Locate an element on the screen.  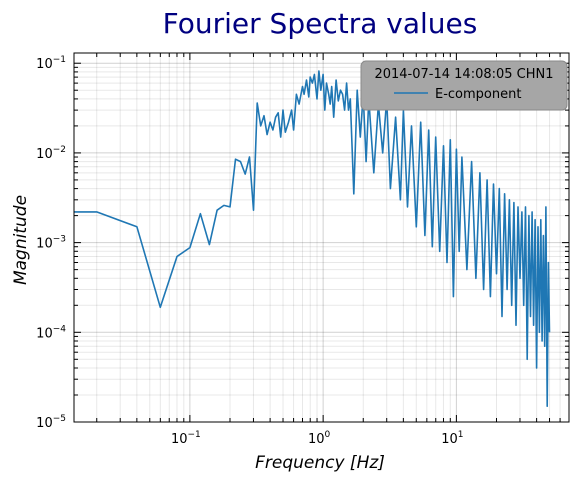
y-tick-label: 10⁻² is located at coordinates (51, 153).